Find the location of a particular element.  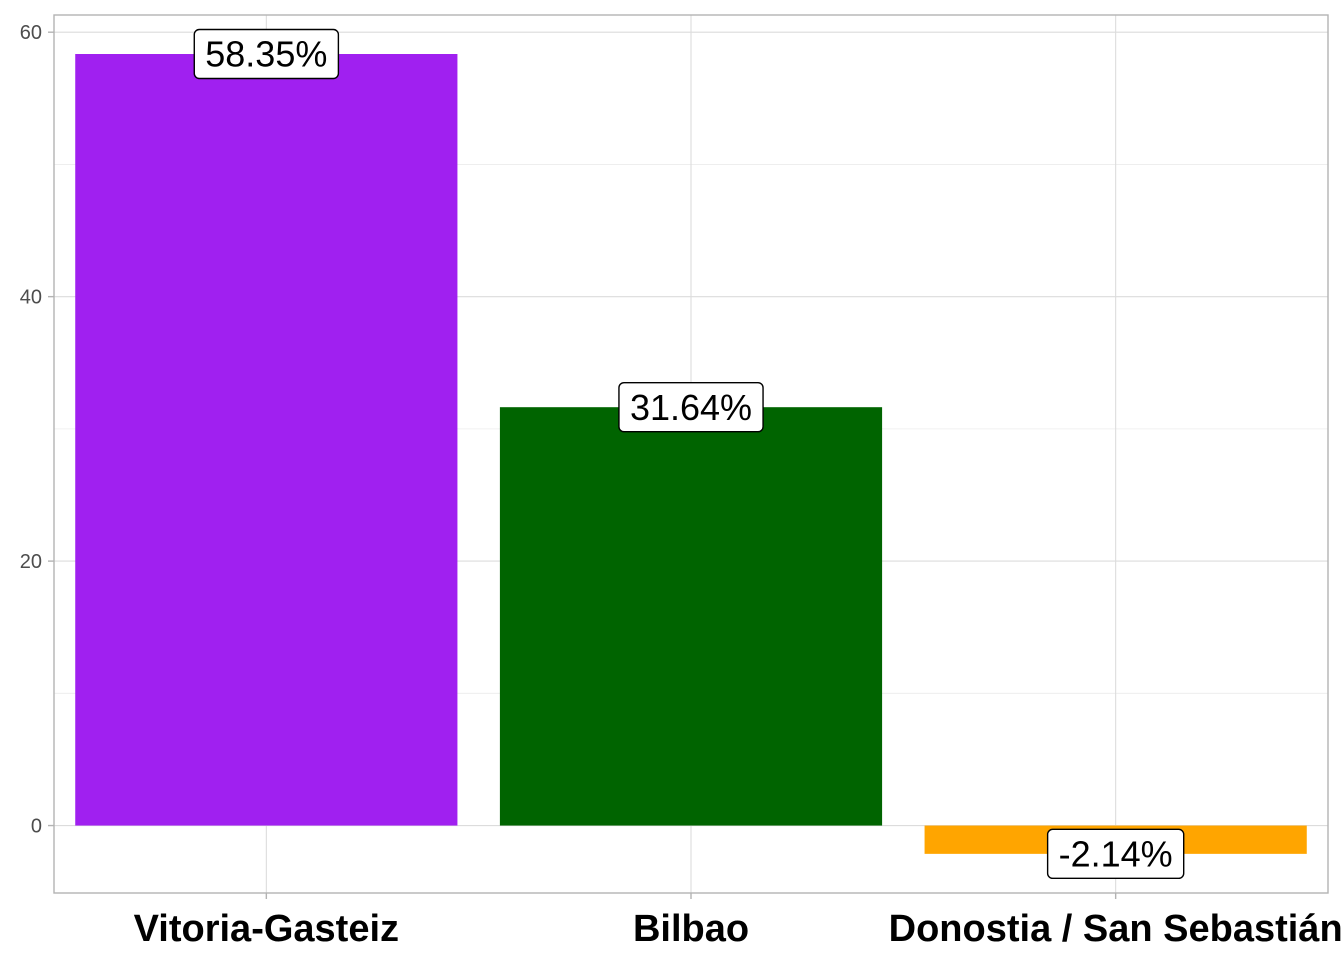

y-tick-label: 0 is located at coordinates (36, 827).